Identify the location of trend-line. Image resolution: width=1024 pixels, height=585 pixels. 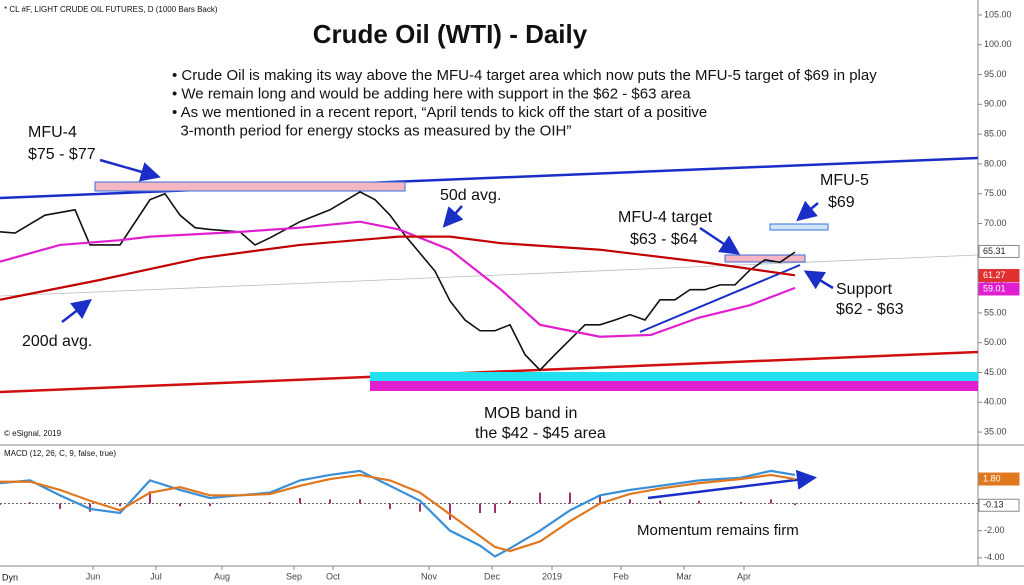
(489, 275).